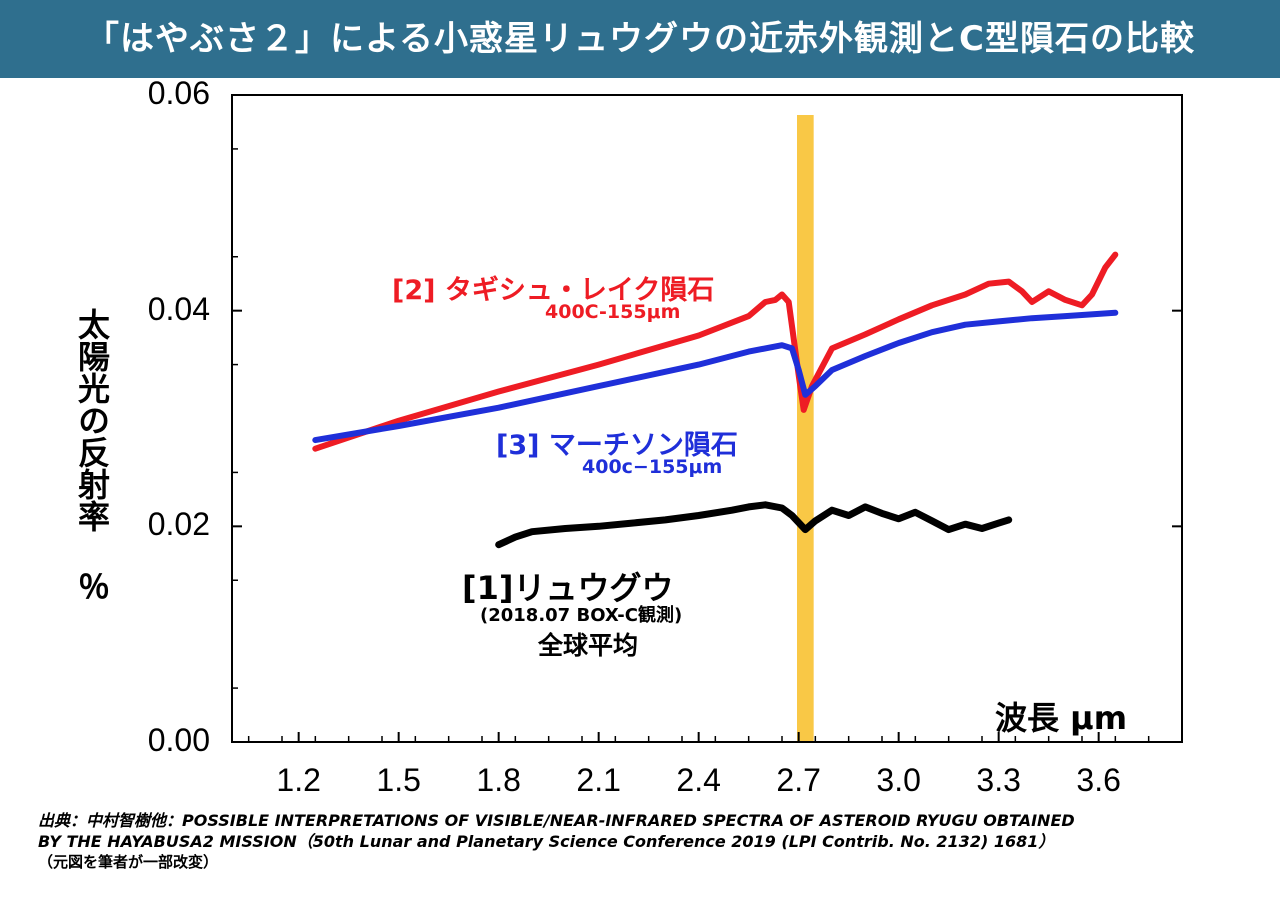  Describe the element at coordinates (715, 376) in the screenshot. I see `series-murchison-line` at that location.